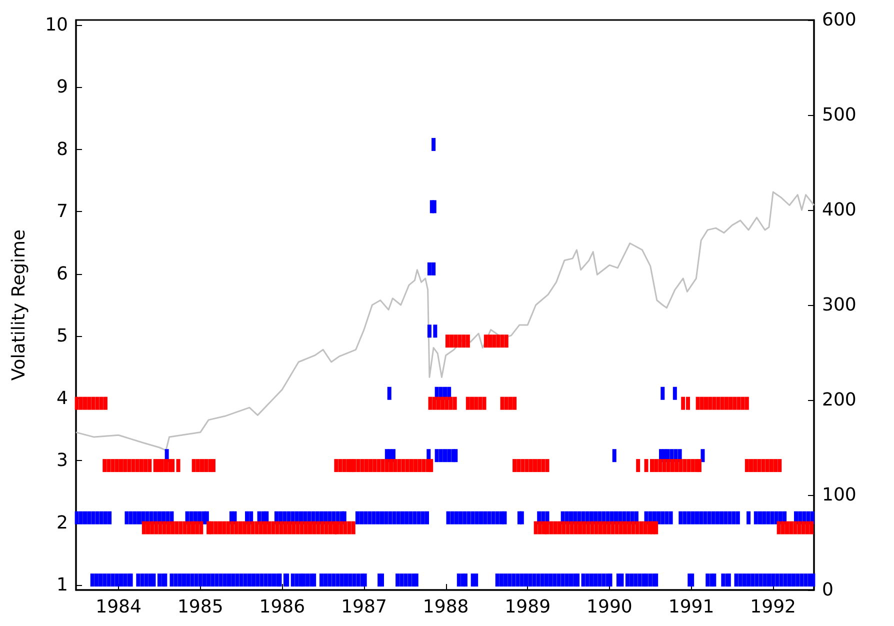  Describe the element at coordinates (839, 400) in the screenshot. I see `y2-tick-label: 200` at that location.